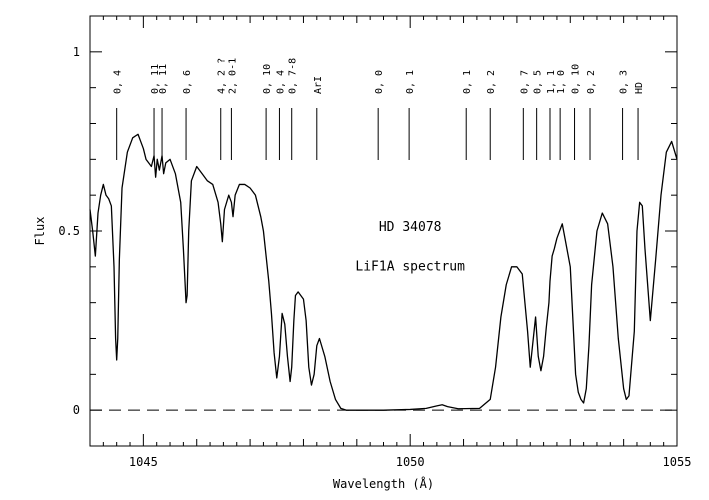 Image resolution: width=709 pixels, height=500 pixels. What do you see at coordinates (524, 82) in the screenshot?
I see `line-id-label: 0, 7` at bounding box center [524, 82].